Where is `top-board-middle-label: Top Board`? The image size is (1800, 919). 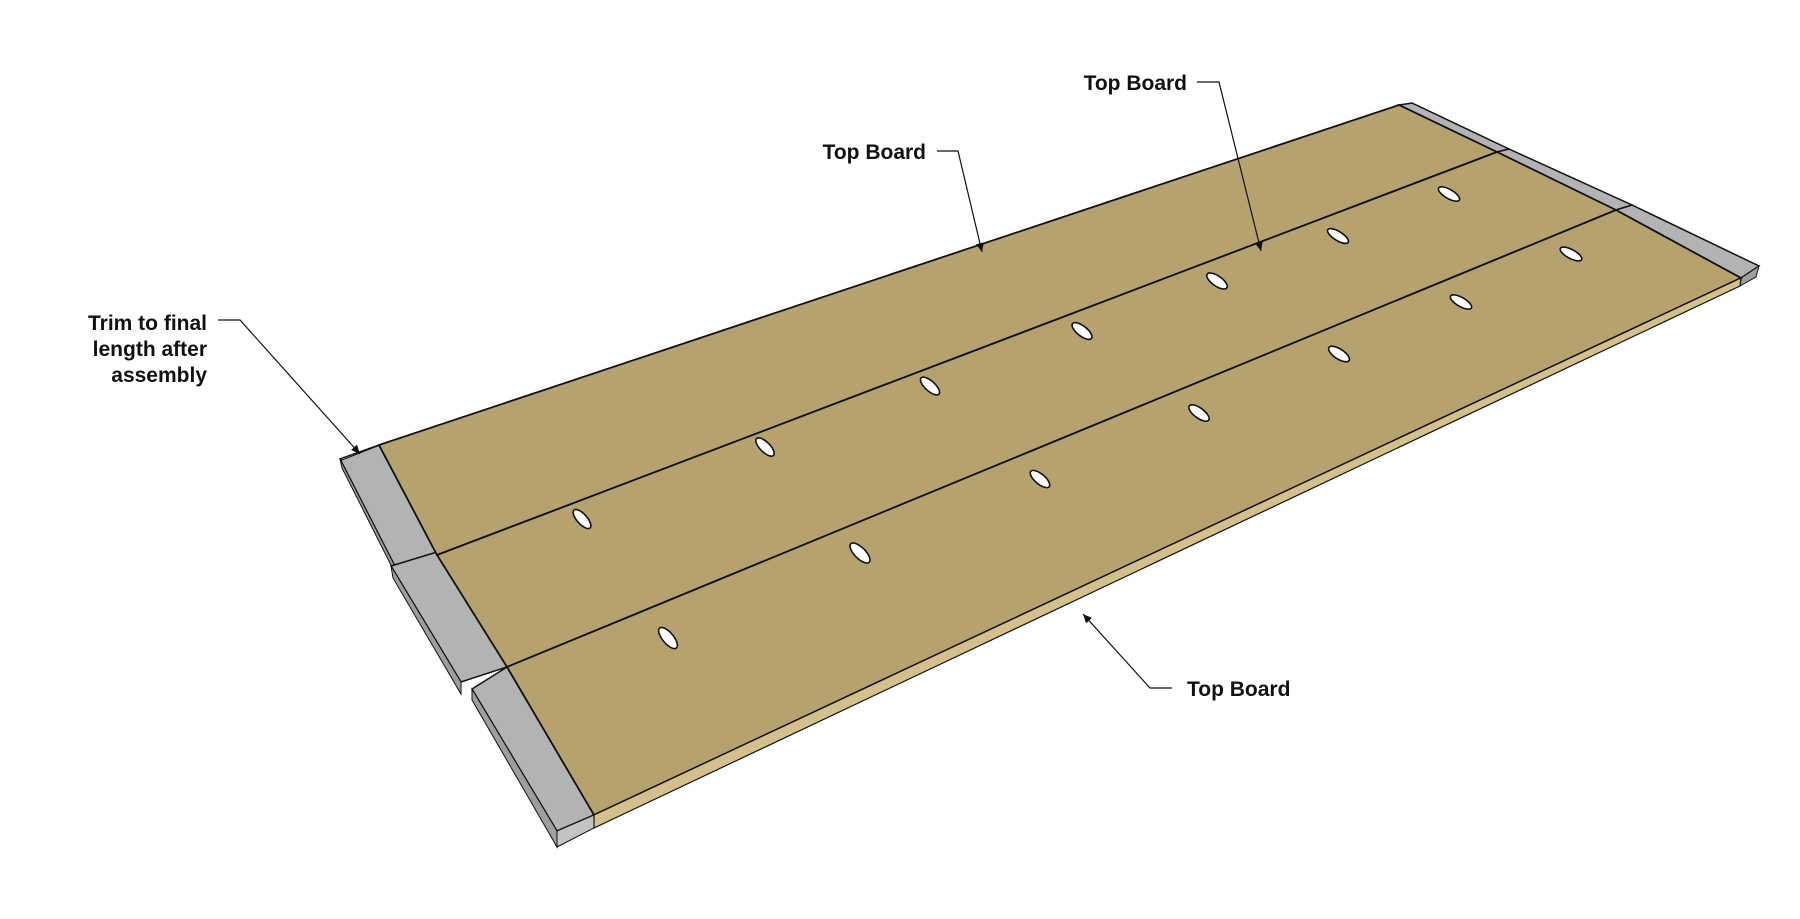 top-board-middle-label: Top Board is located at coordinates (1135, 83).